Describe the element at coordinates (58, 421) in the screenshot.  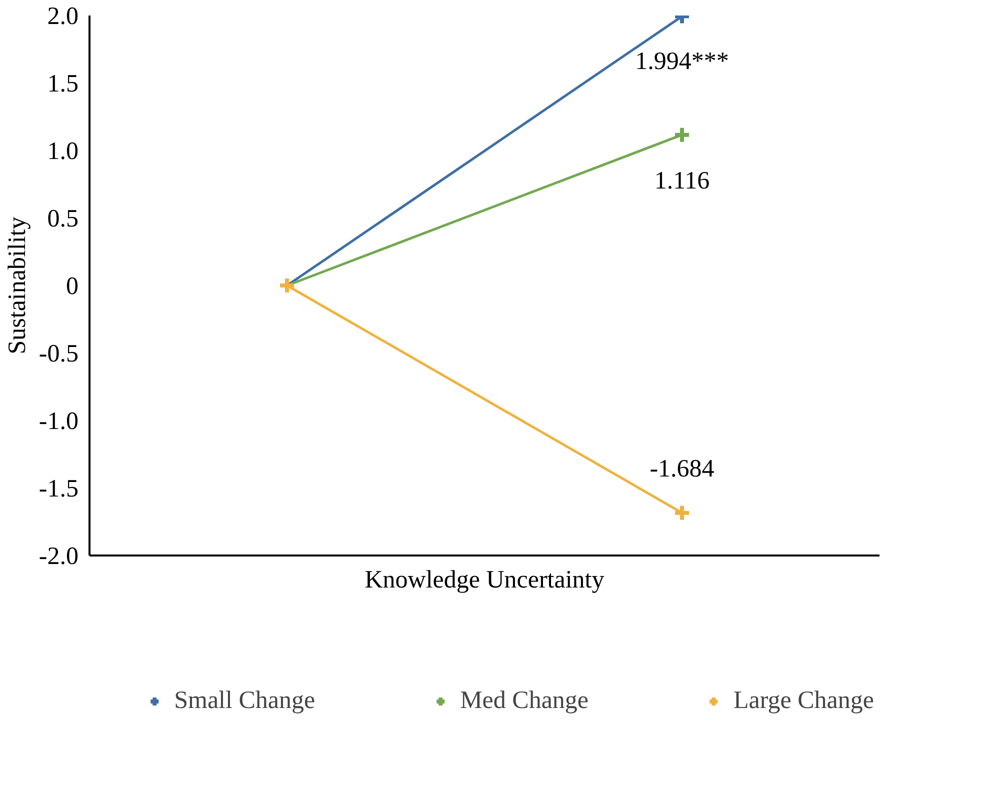
I see `y-tick-label: -1.0` at that location.